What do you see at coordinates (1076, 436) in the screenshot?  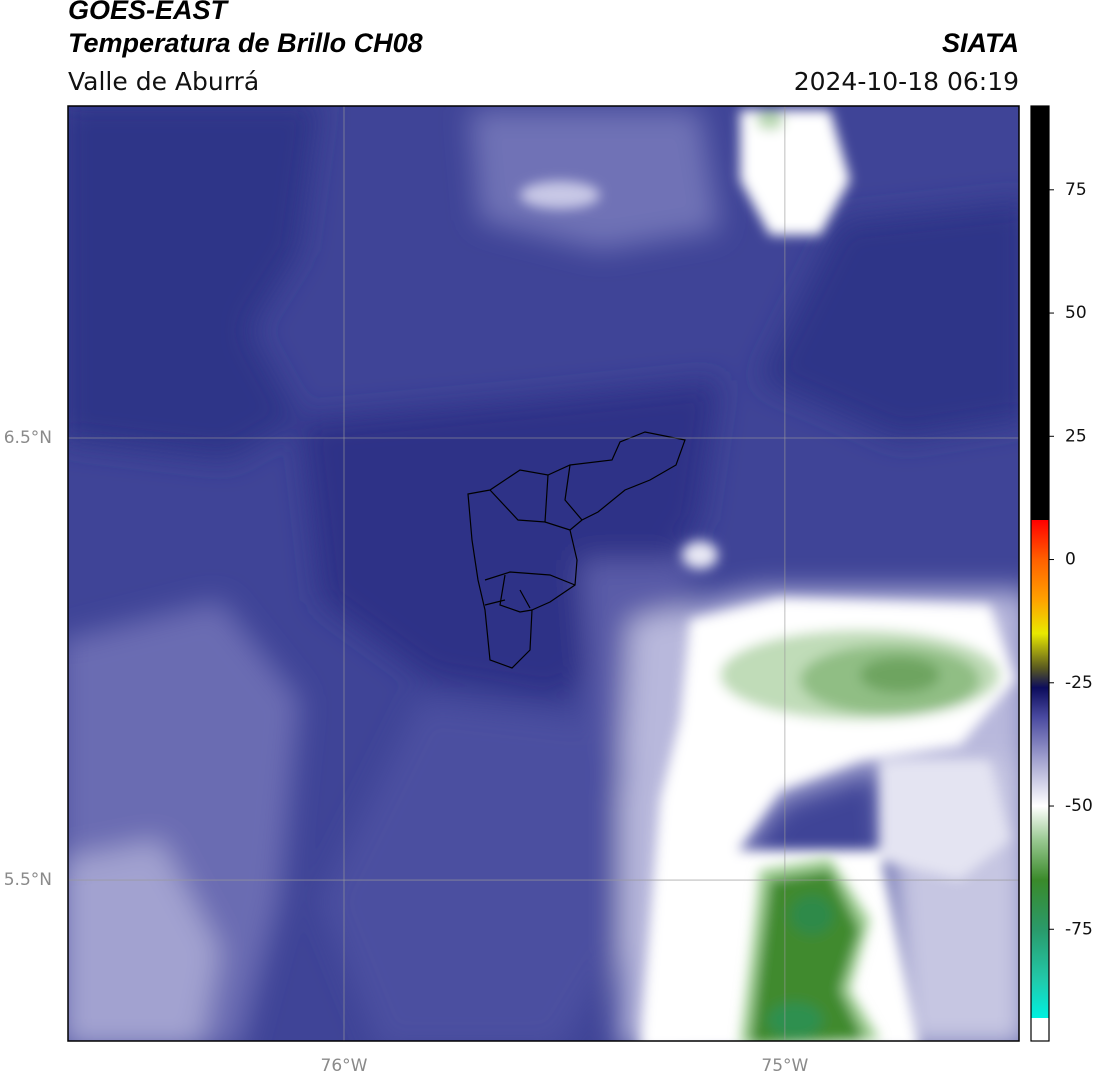 I see `colorbar-tick-label: 25` at bounding box center [1076, 436].